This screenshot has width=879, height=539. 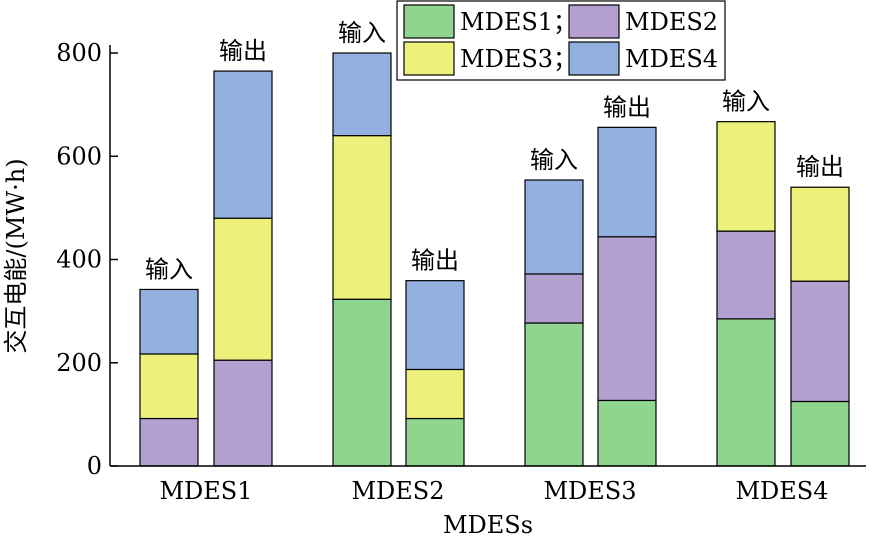 I want to click on legend-label: MDES3；, so click(x=518, y=59).